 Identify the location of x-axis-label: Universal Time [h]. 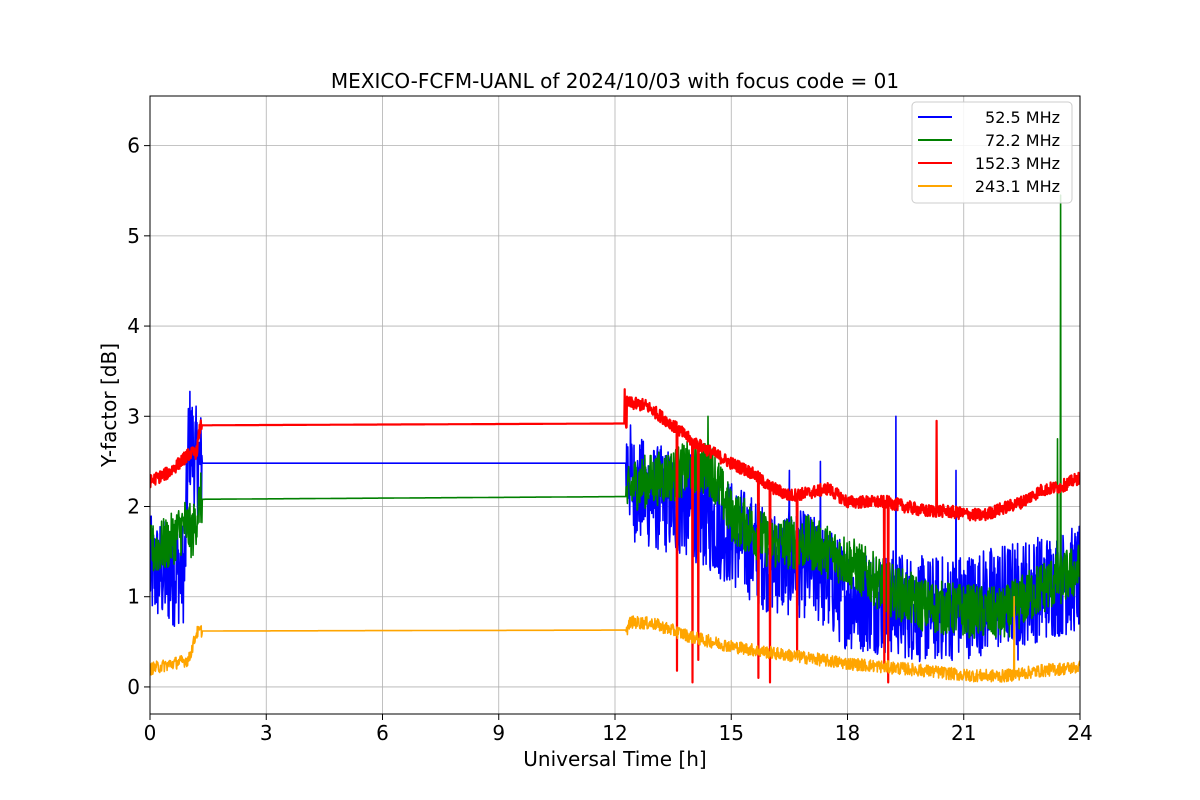
(614, 759).